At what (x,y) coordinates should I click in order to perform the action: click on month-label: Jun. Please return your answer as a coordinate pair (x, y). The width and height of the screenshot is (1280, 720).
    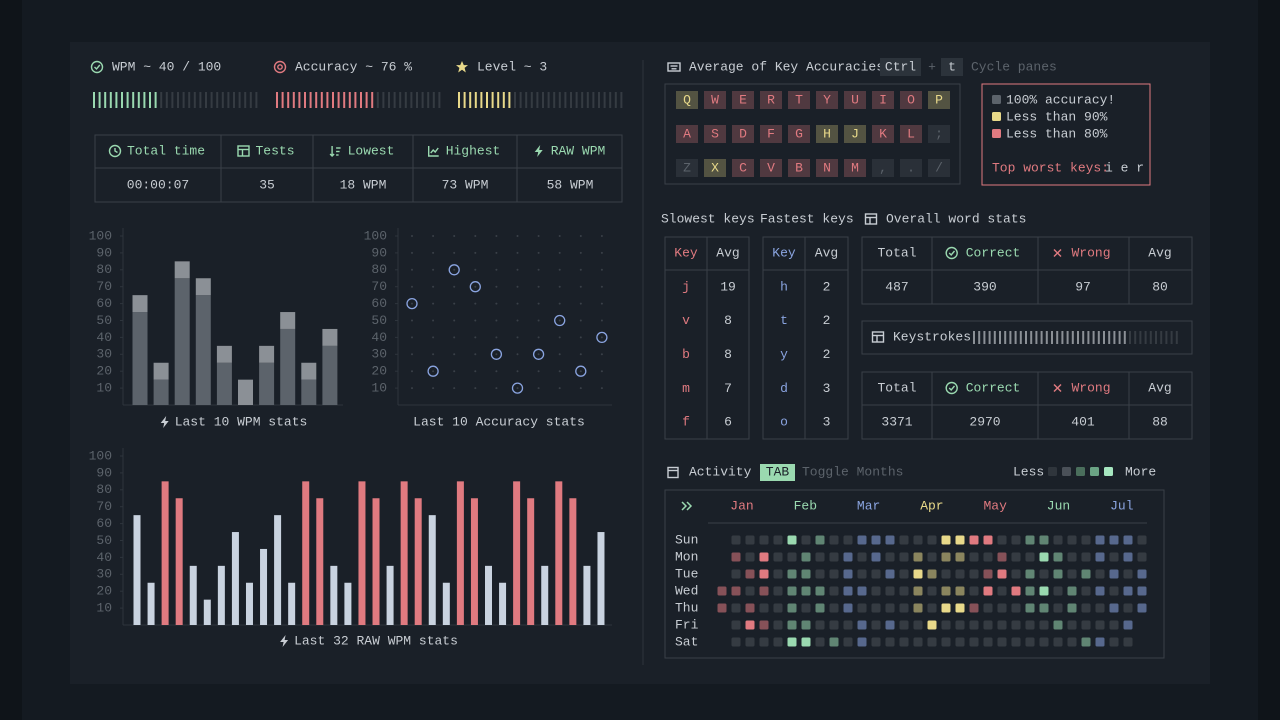
    Looking at the image, I should click on (1058, 505).